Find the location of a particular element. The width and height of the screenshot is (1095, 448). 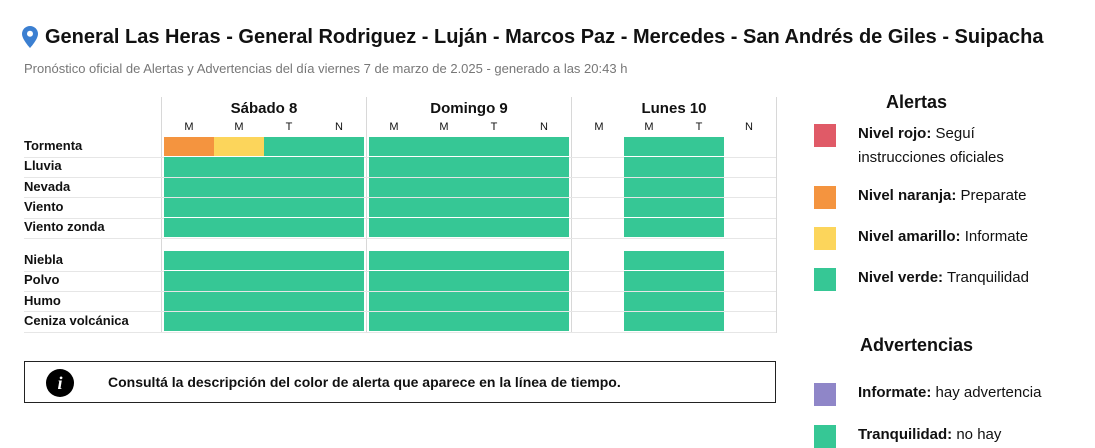

legend-text: Tranquilidad is located at coordinates (987, 277).